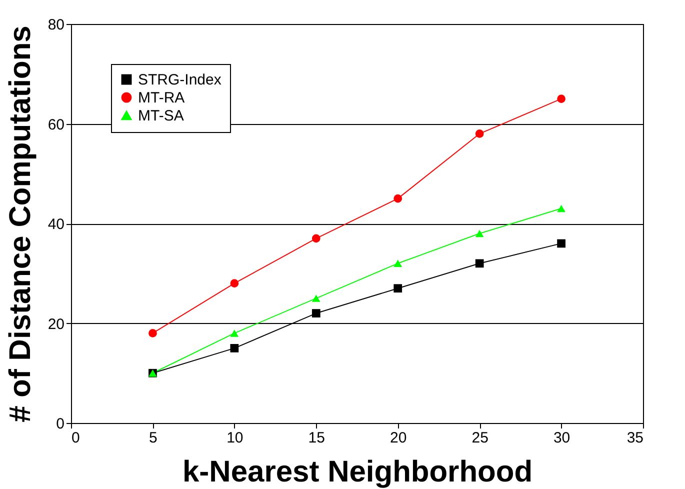 The height and width of the screenshot is (489, 685). I want to click on x-tick-label: 15, so click(316, 438).